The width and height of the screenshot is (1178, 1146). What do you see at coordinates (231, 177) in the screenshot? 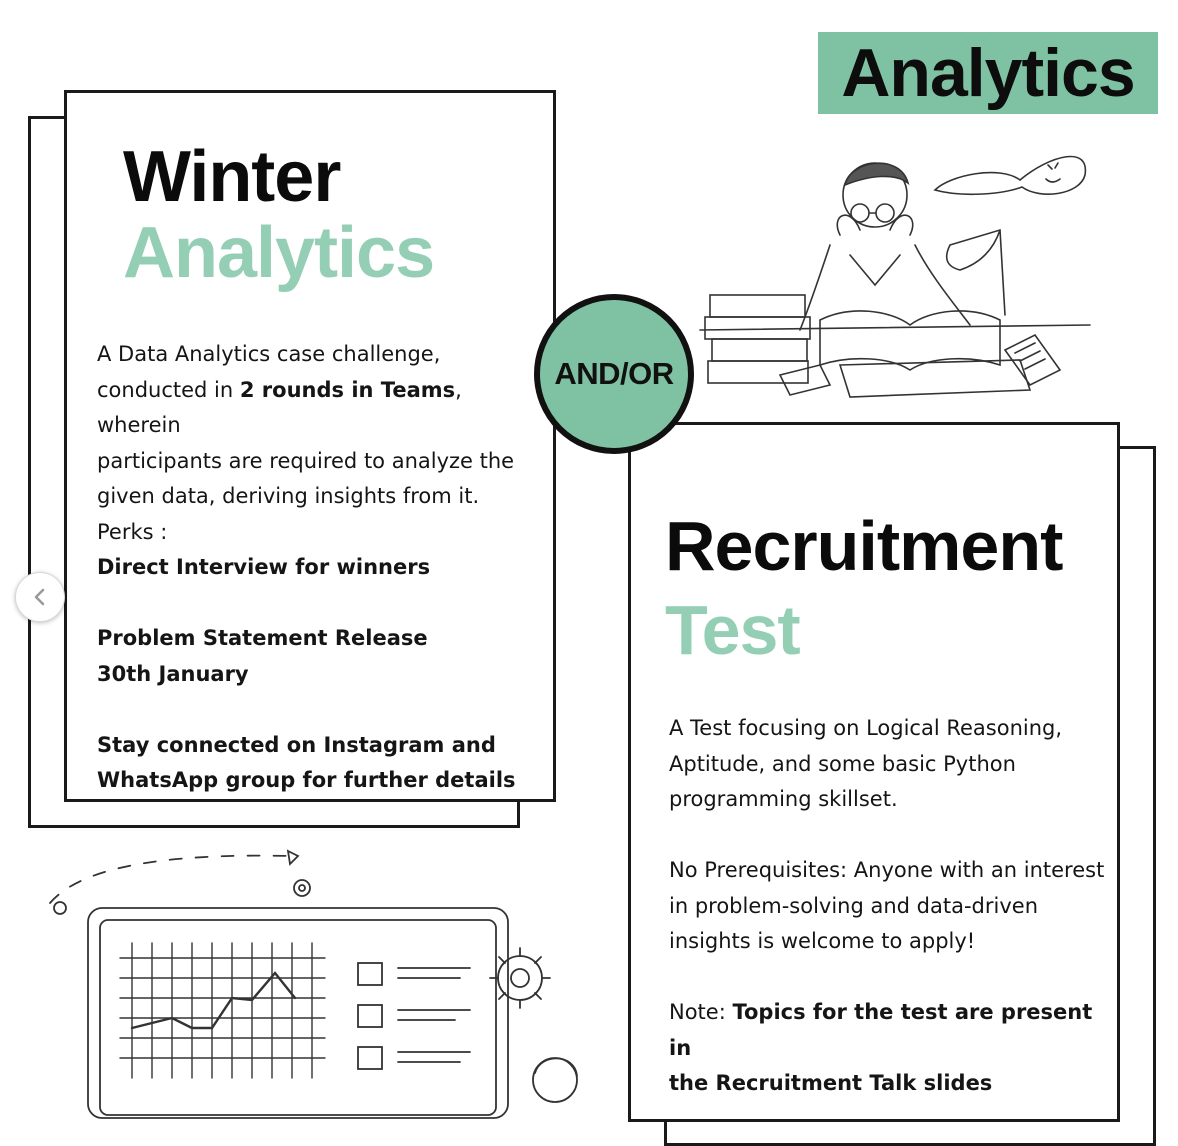
I see `card-title-winter: Winter` at bounding box center [231, 177].